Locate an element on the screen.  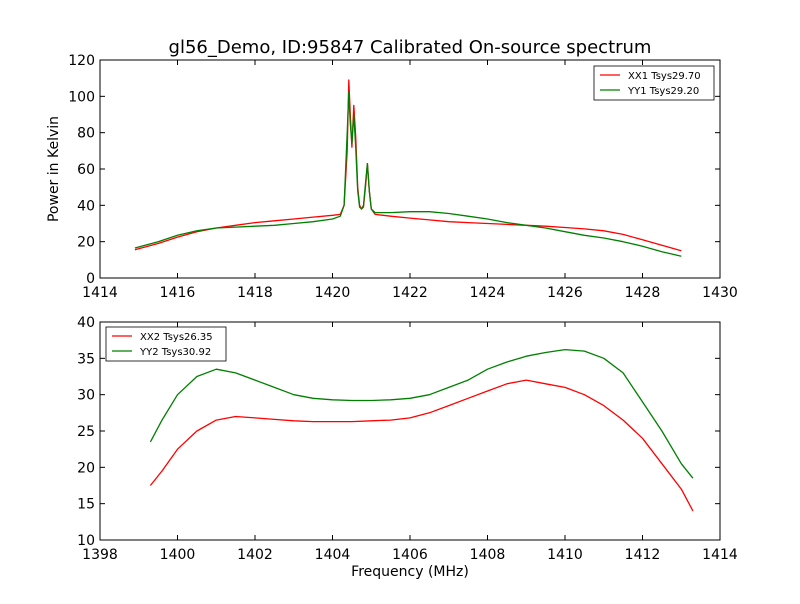
y-tick-label: 15 is located at coordinates (86, 505).